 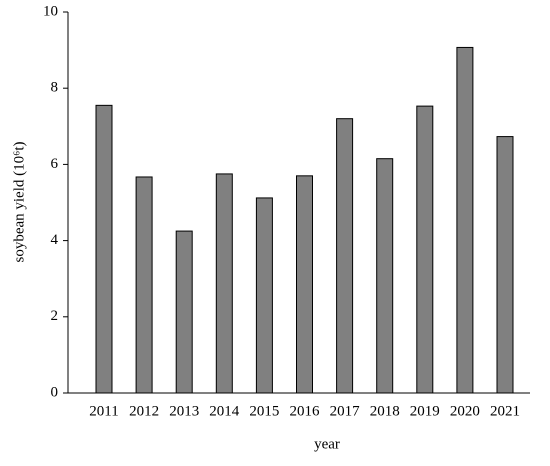 What do you see at coordinates (55, 392) in the screenshot?
I see `y-tick-label: 0` at bounding box center [55, 392].